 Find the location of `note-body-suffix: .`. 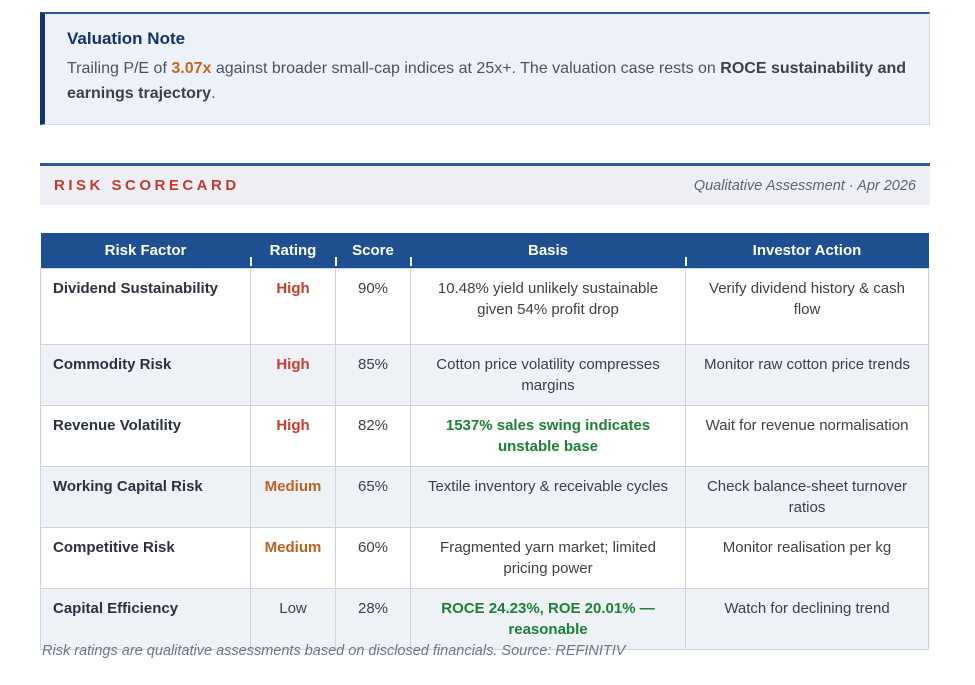

note-body-suffix: . is located at coordinates (213, 93).